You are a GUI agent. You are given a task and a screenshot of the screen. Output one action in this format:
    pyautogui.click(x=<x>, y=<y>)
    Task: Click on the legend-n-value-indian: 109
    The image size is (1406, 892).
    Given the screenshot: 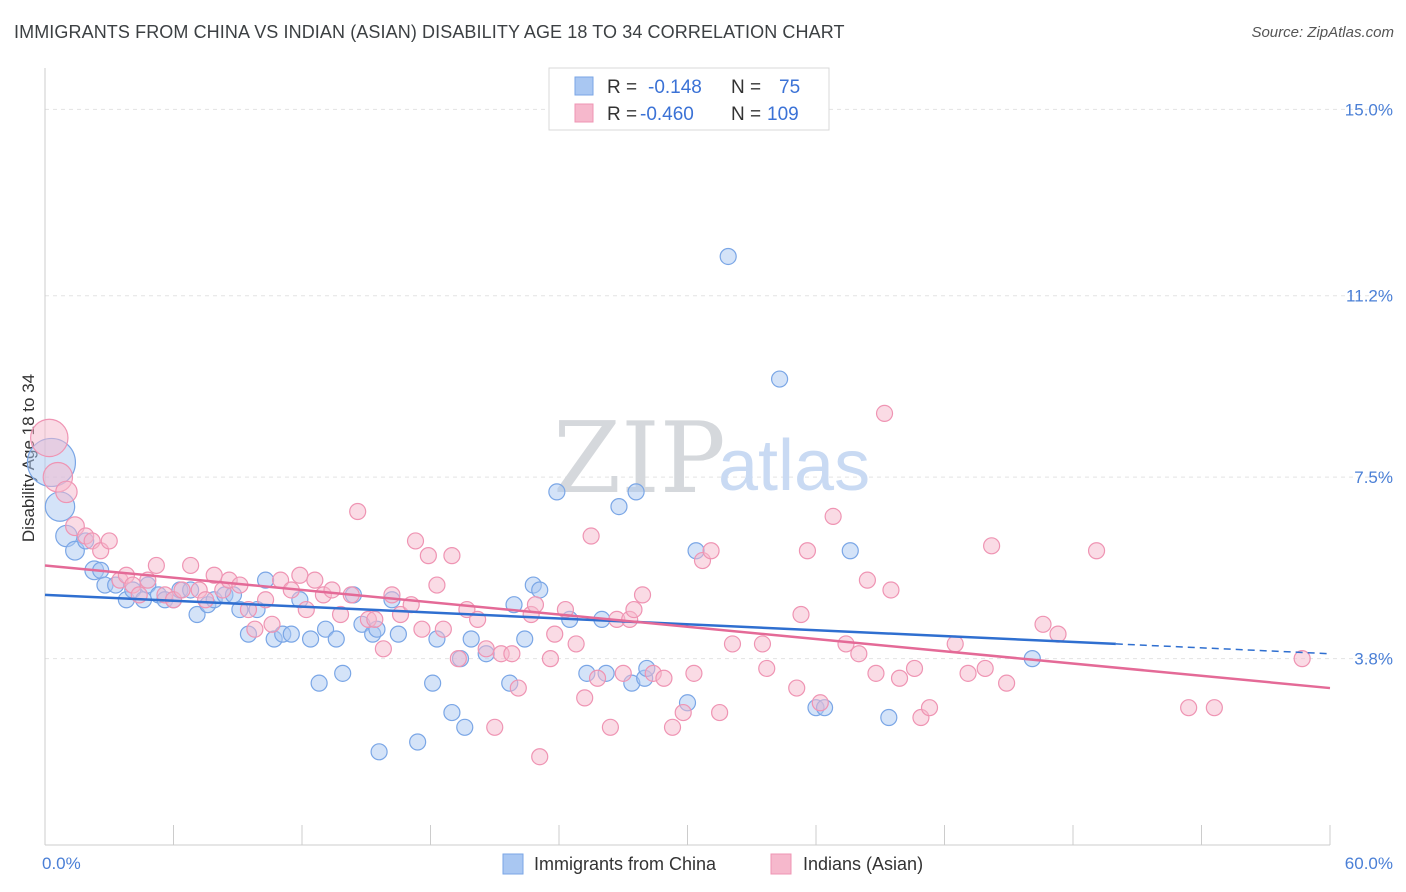 What is the action you would take?
    pyautogui.click(x=783, y=114)
    